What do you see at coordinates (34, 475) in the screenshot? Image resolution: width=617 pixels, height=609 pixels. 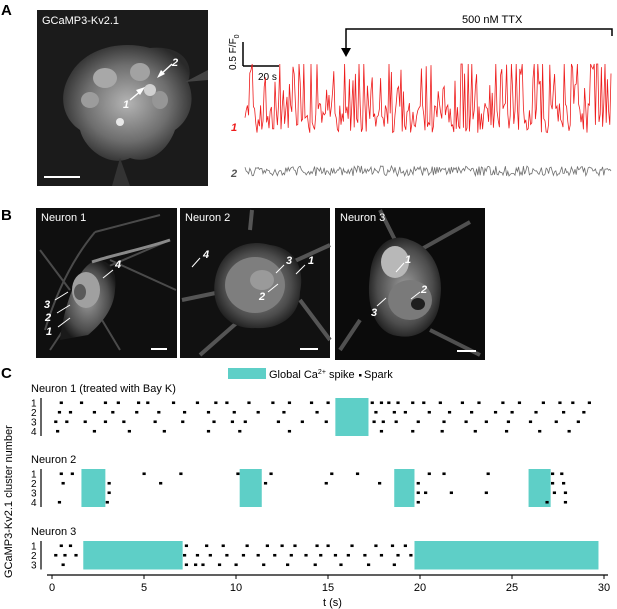 I see `cluster-label-2-1: 1` at bounding box center [34, 475].